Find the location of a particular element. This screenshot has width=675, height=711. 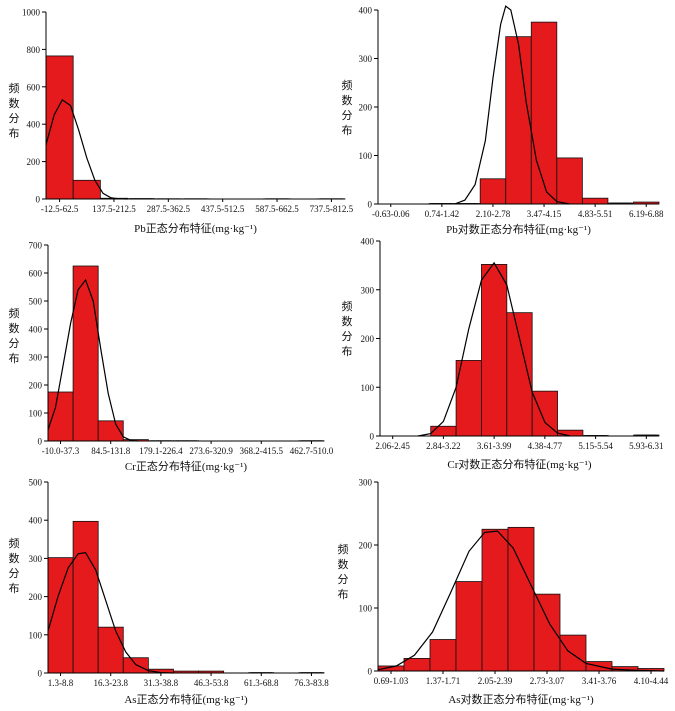

x-tick-label: 31.3-38.8 is located at coordinates (161, 683).